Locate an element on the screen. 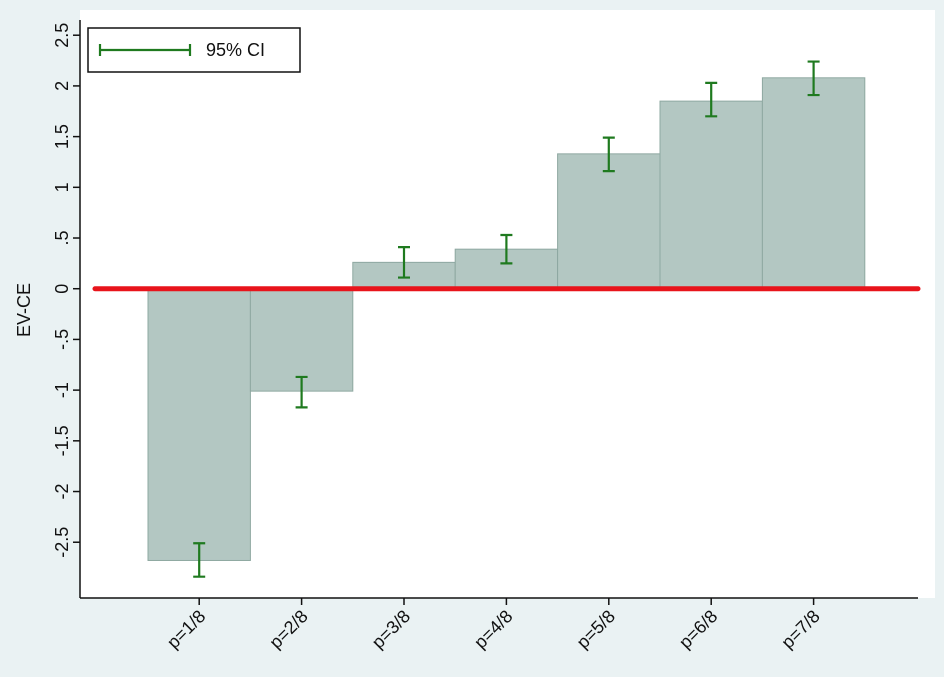  y-tick-label: -2.5 is located at coordinates (62, 542).